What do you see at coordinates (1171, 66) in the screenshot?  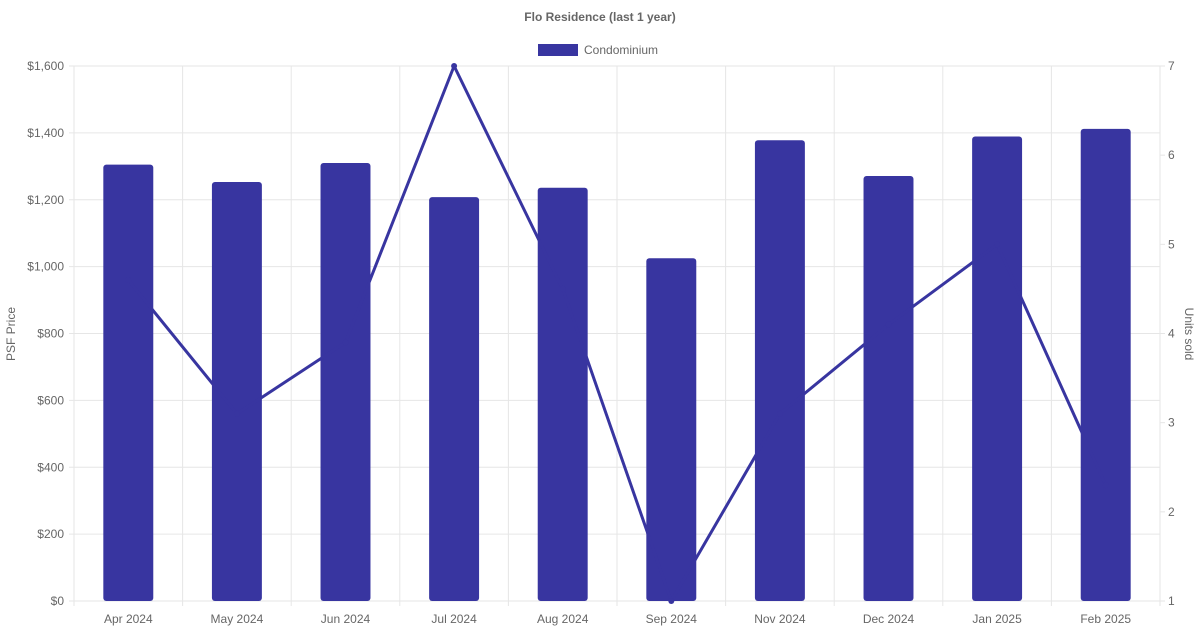 I see `y2-tick-label: 7` at bounding box center [1171, 66].